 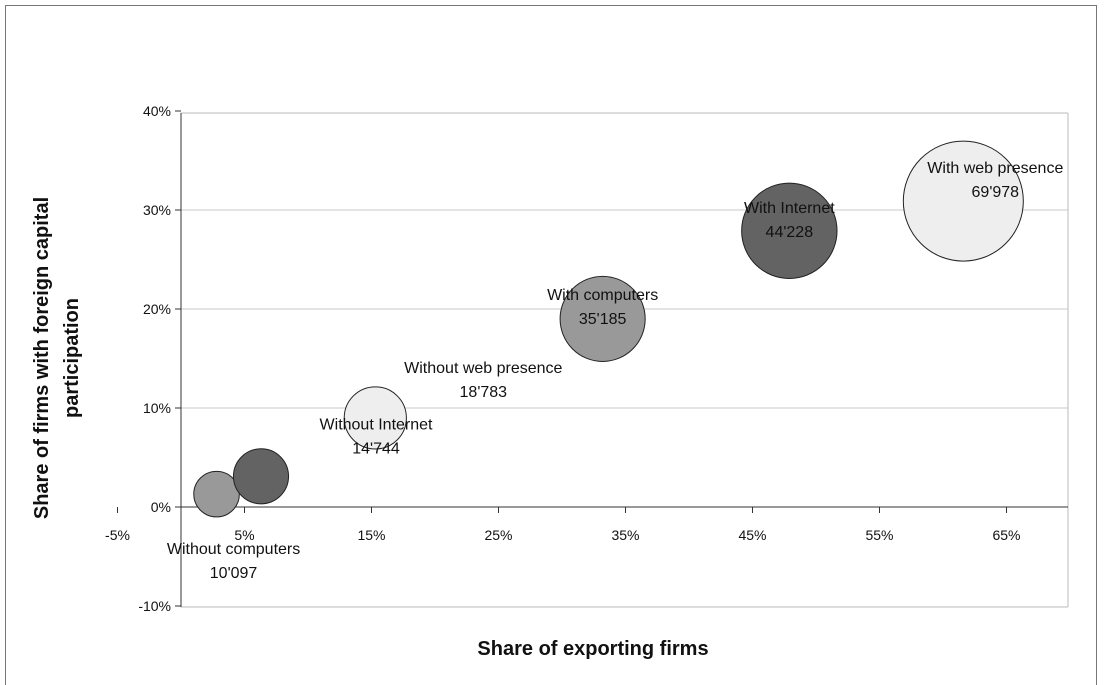 I want to click on x-tick-label: 5%, so click(x=244, y=535).